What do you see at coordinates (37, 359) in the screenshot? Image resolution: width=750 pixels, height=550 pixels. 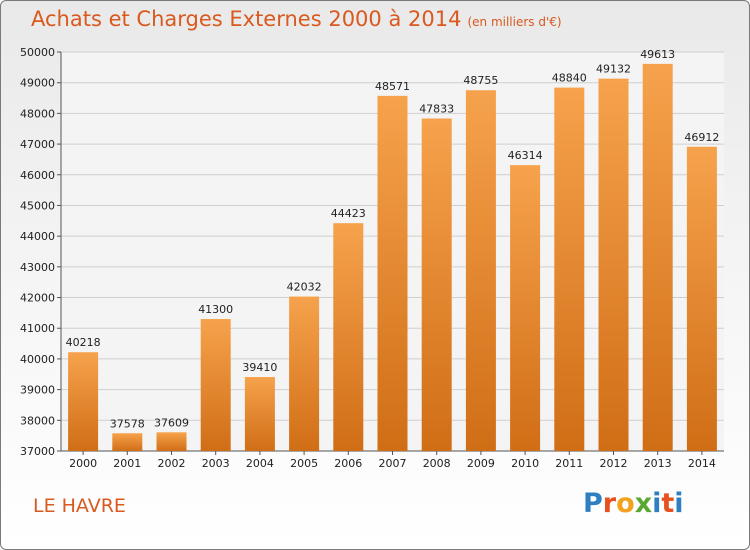 I see `y-tick-label: 40000` at bounding box center [37, 359].